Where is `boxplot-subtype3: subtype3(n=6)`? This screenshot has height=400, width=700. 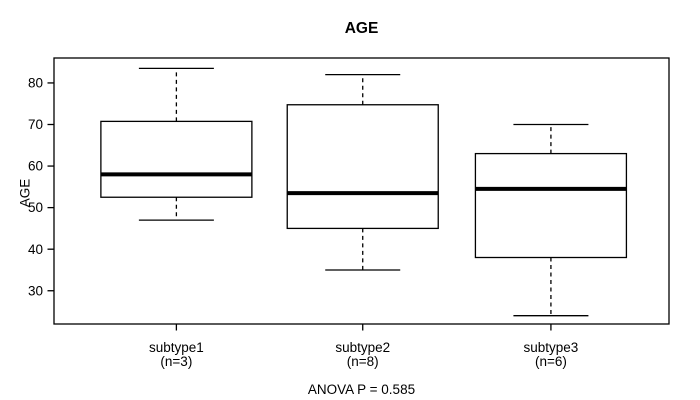 boxplot-subtype3: subtype3(n=6) is located at coordinates (551, 246).